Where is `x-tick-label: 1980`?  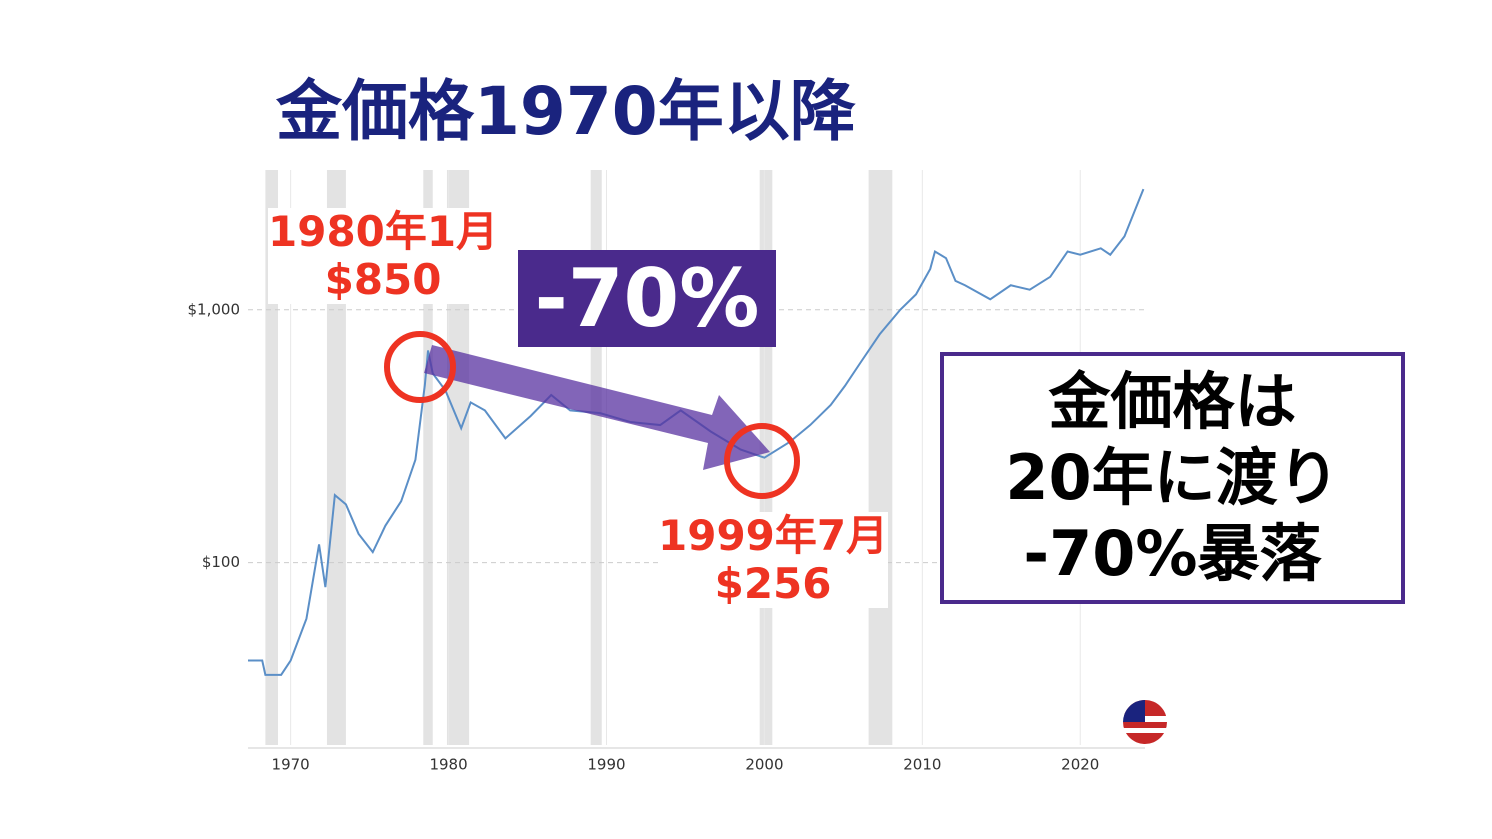 x-tick-label: 1980 is located at coordinates (448, 765).